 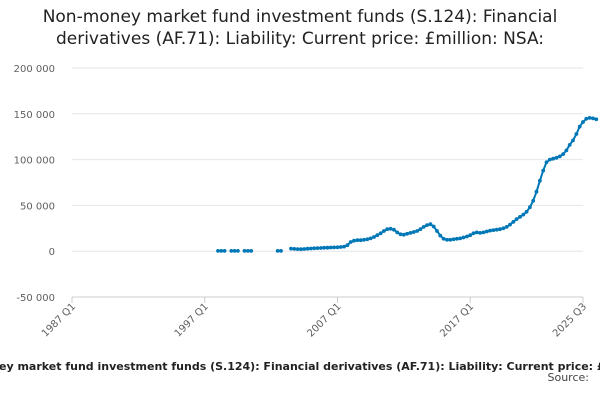 What do you see at coordinates (568, 377) in the screenshot?
I see `footer-source: Source:` at bounding box center [568, 377].